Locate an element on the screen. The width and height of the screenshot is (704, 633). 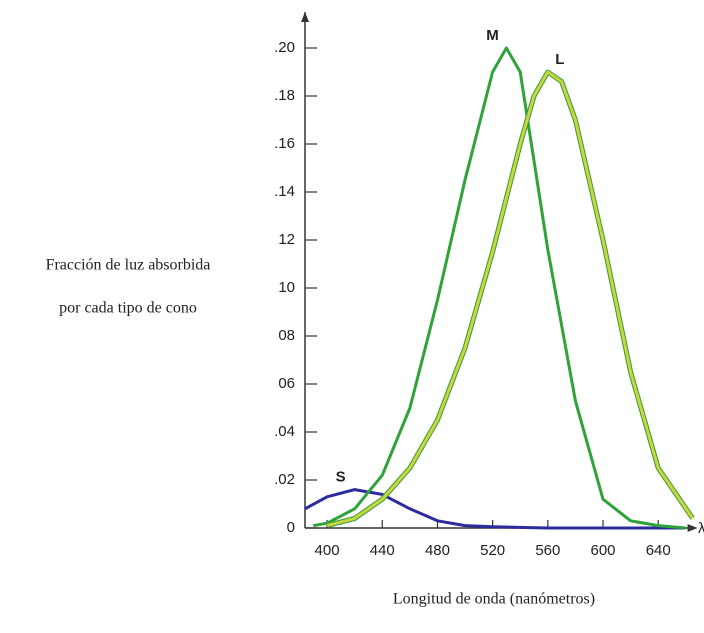
y-title: por cada tipo de cono is located at coordinates (128, 308).